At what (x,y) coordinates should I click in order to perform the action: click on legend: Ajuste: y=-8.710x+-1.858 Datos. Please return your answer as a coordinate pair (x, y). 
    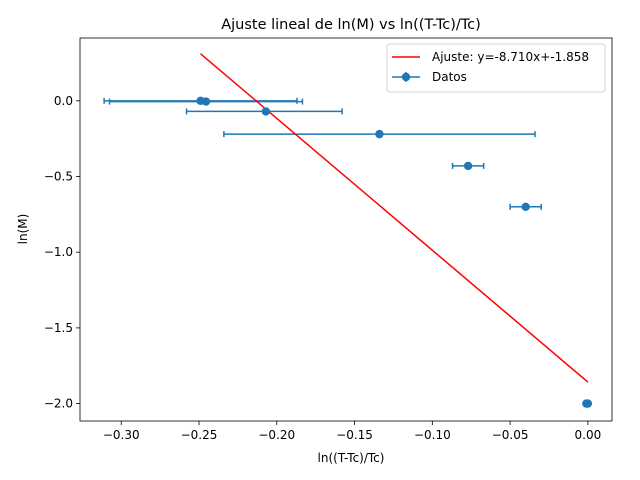
    Looking at the image, I should click on (496, 68).